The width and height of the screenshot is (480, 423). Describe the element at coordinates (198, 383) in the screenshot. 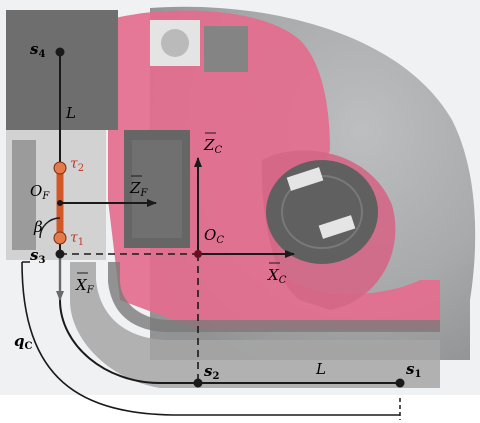

I see `point-s2` at that location.